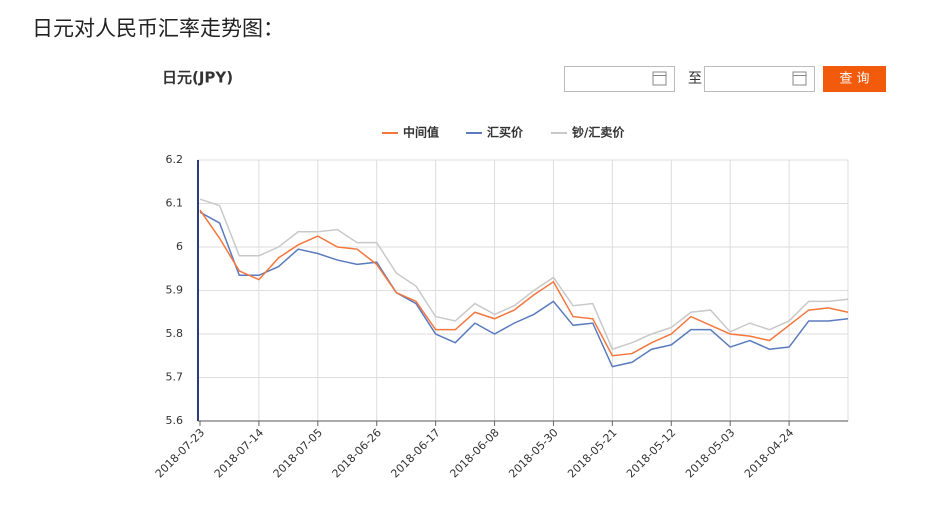 The image size is (935, 506). I want to click on legend-label: 中间值, so click(421, 132).